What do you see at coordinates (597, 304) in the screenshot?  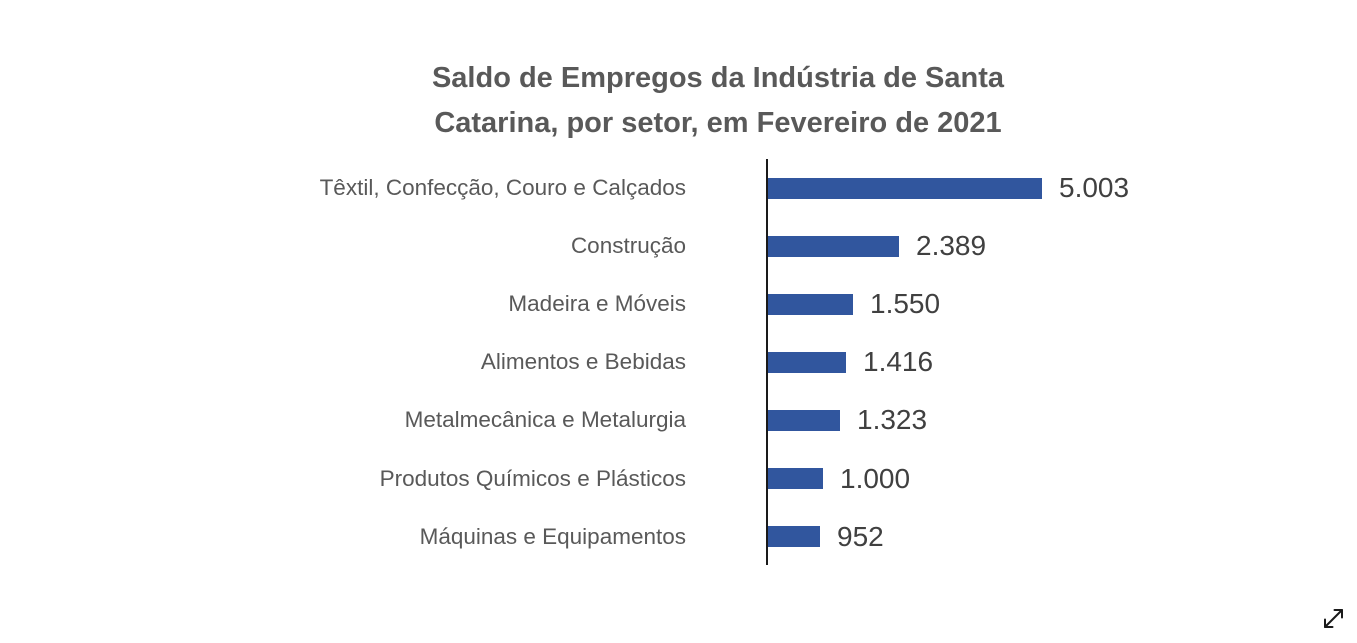 I see `category-label: Madeira e Móveis` at bounding box center [597, 304].